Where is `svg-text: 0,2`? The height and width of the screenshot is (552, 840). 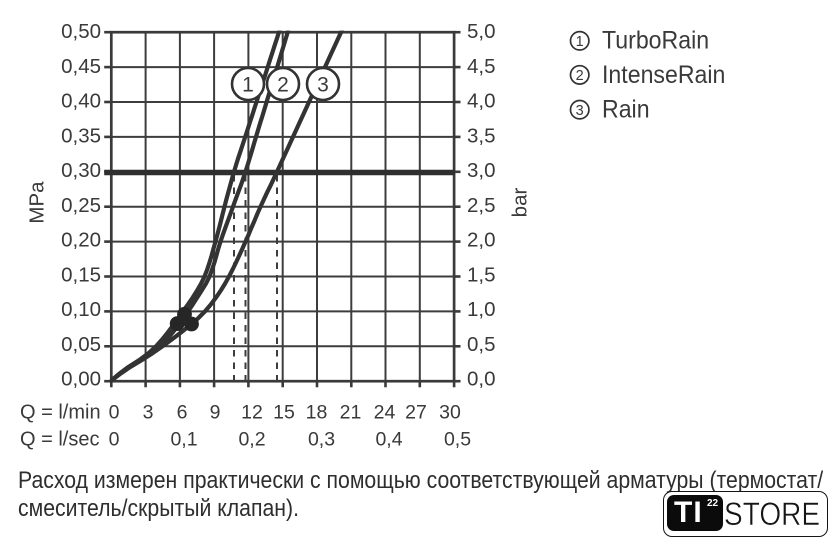 svg-text: 0,2 is located at coordinates (251, 440).